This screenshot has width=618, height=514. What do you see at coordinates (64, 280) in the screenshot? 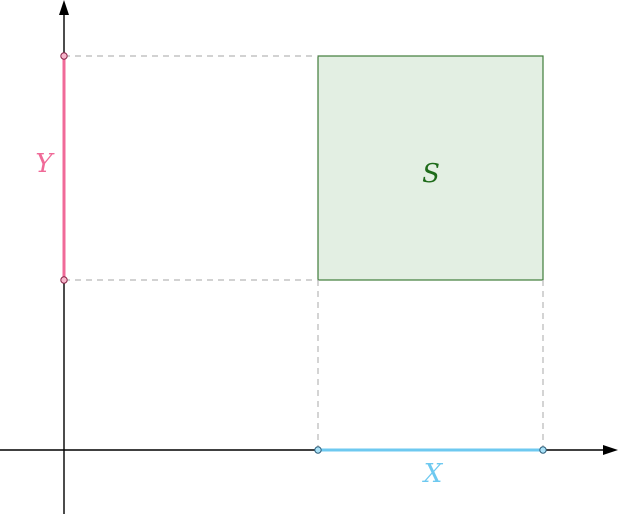
I see `segment-y-bottom-point-icon` at bounding box center [64, 280].